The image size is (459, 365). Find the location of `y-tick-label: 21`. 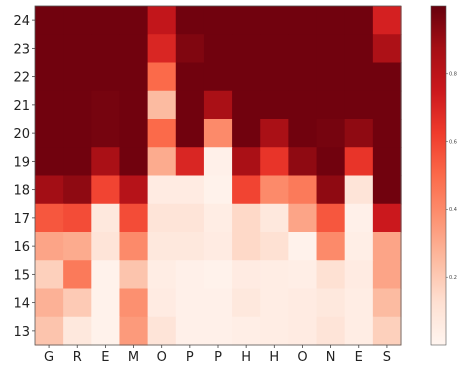

y-tick-label: 21 is located at coordinates (21, 106).